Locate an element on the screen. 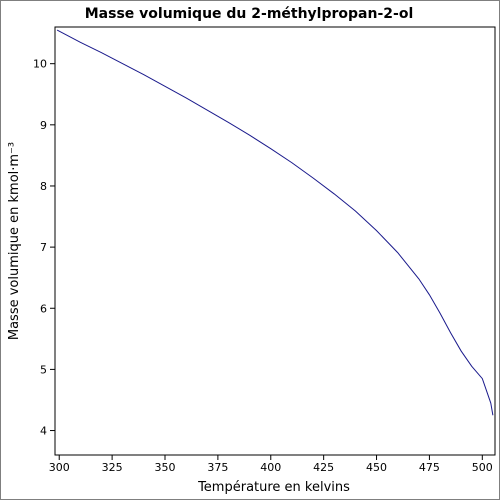 The width and height of the screenshot is (500, 500). chart-title: Masse volumique du 2-méthylpropan-2-ol is located at coordinates (249, 14).